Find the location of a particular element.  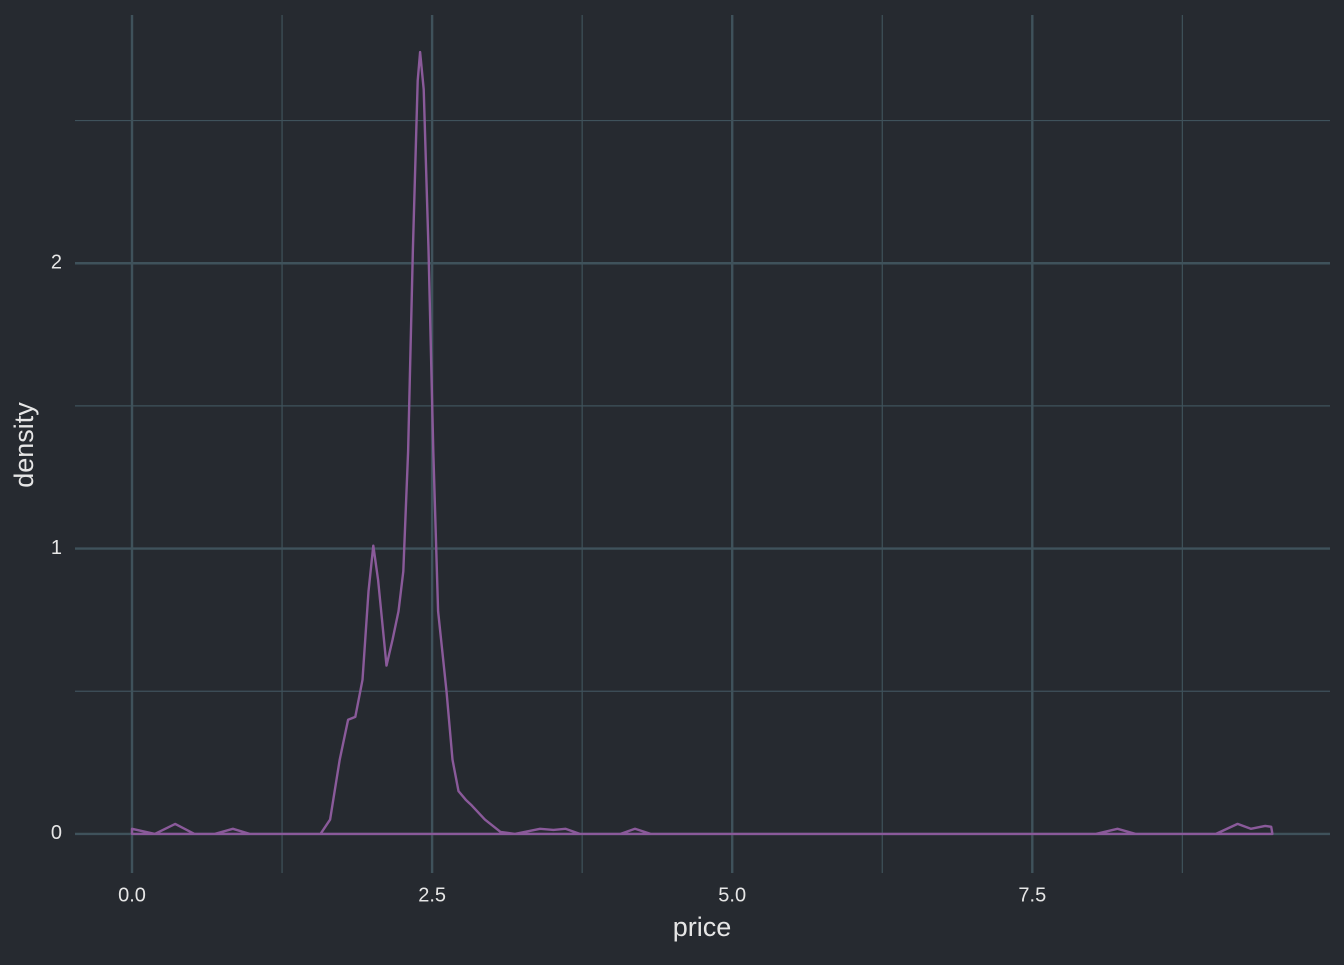

y-tick-label: 2 is located at coordinates (56, 263).